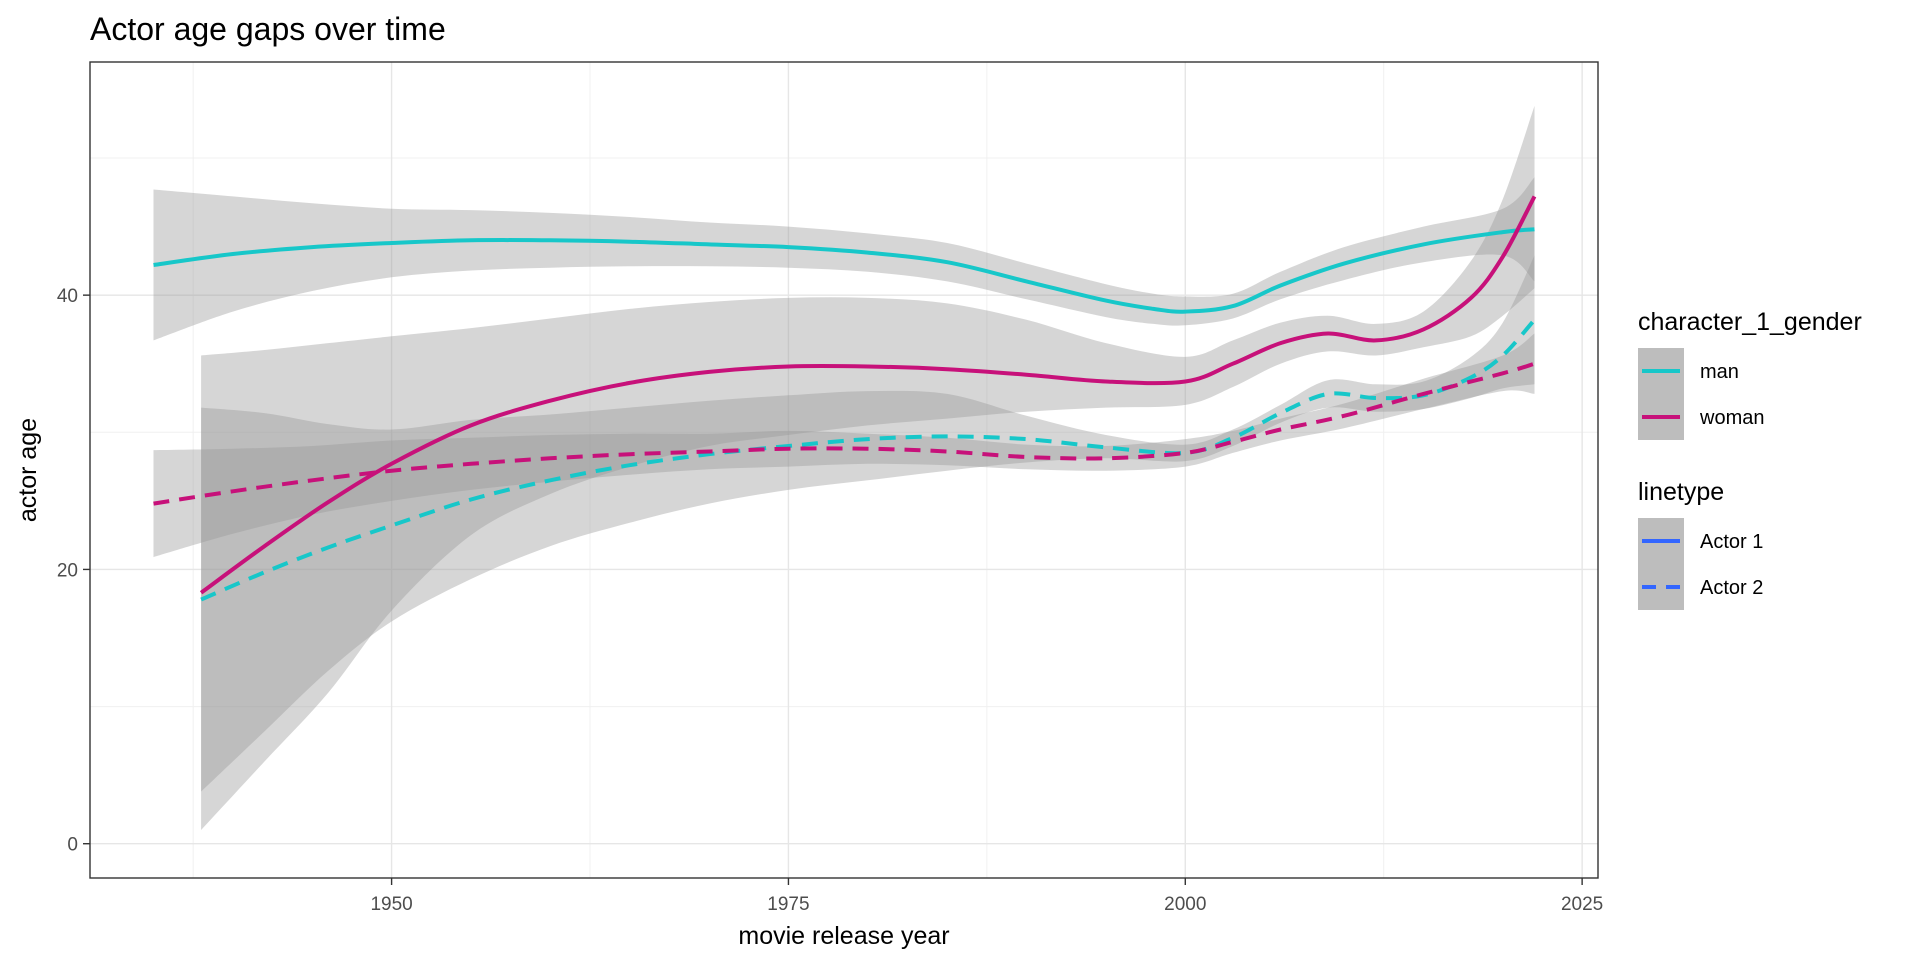 The width and height of the screenshot is (1920, 960). What do you see at coordinates (1731, 588) in the screenshot?
I see `legend-label: Actor 2` at bounding box center [1731, 588].